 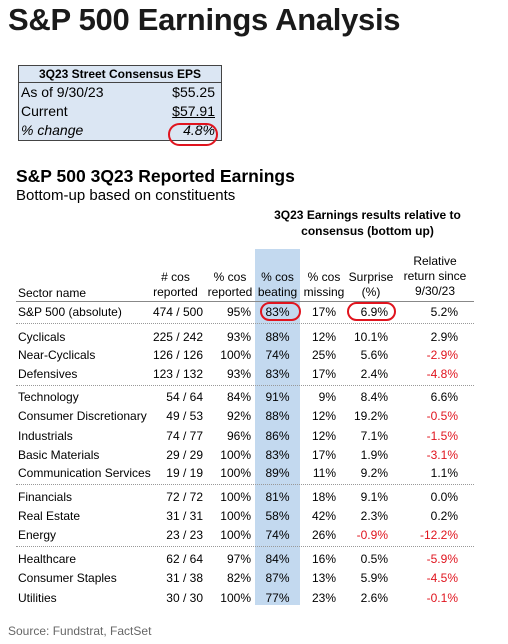 What do you see at coordinates (52, 293) in the screenshot?
I see `col-header-sector: Sector name` at bounding box center [52, 293].